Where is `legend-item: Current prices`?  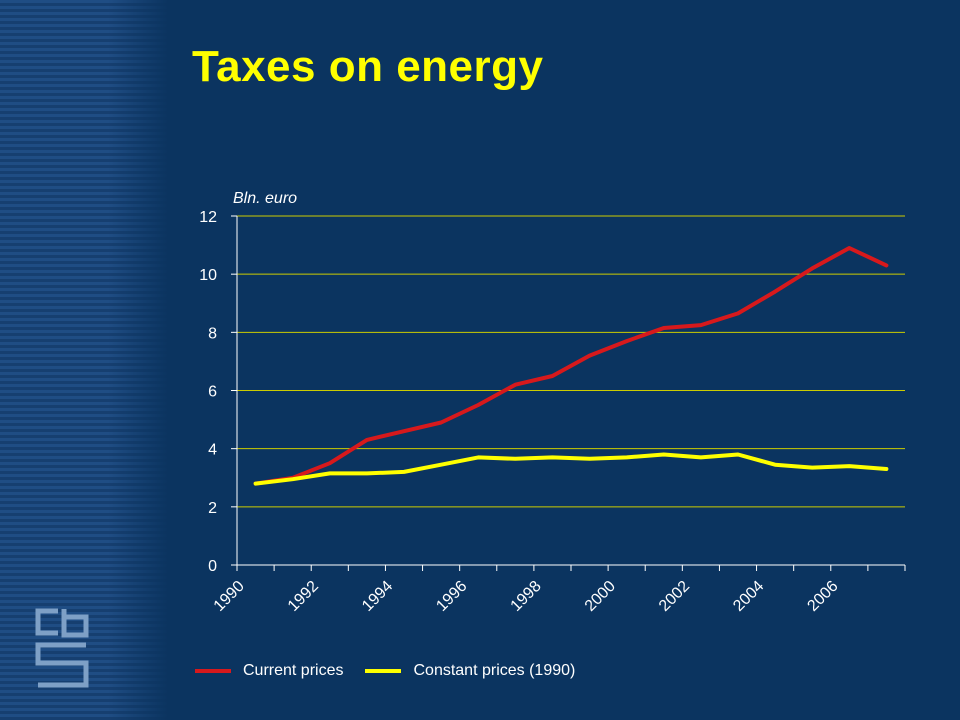 legend-item: Current prices is located at coordinates (269, 671).